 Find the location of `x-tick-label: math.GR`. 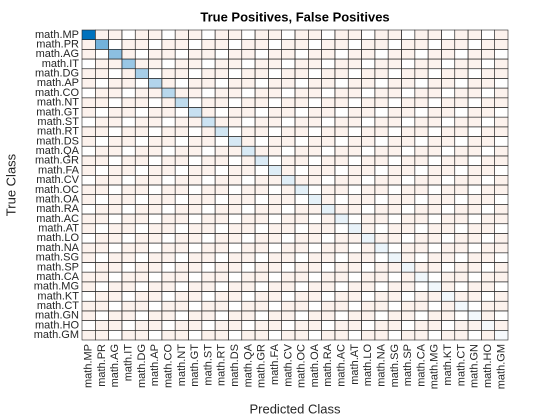

x-tick-label: math.GR is located at coordinates (262, 366).